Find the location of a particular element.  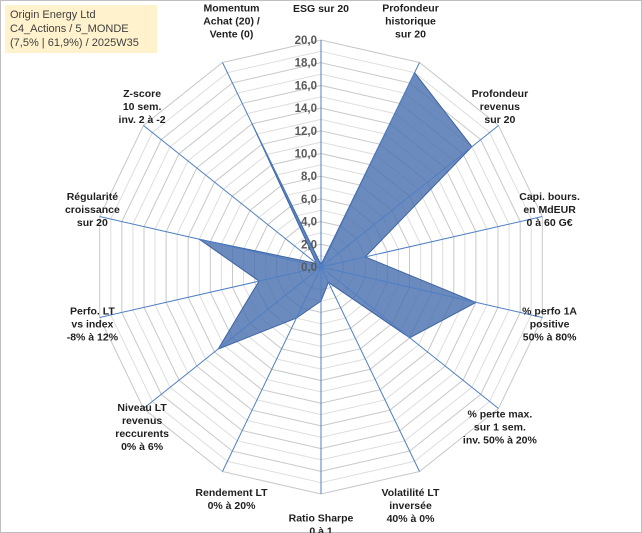

tick-label: 4,0 is located at coordinates (309, 223).